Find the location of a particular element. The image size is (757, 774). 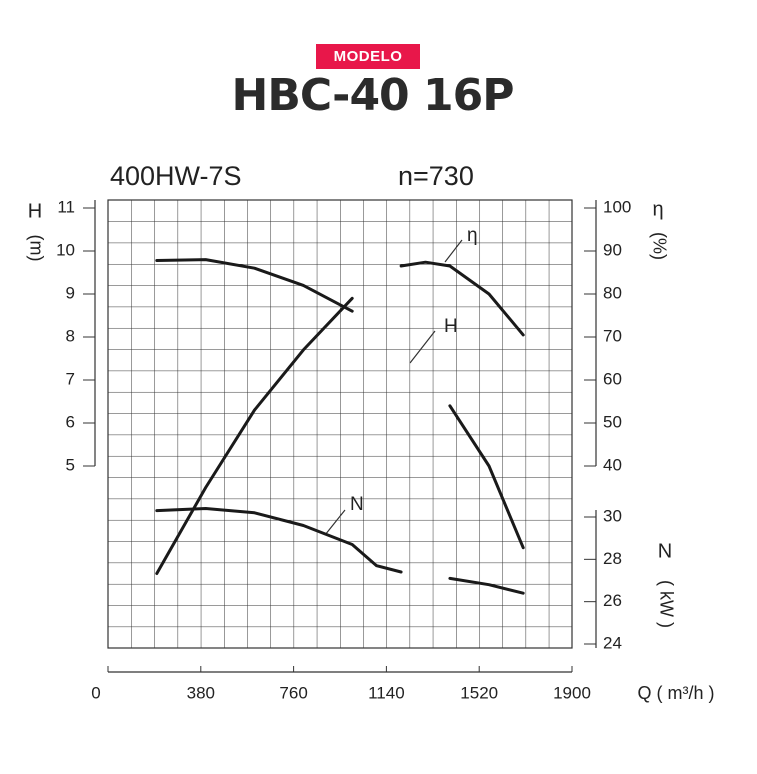

y3-tick-label: 26 is located at coordinates (612, 600).